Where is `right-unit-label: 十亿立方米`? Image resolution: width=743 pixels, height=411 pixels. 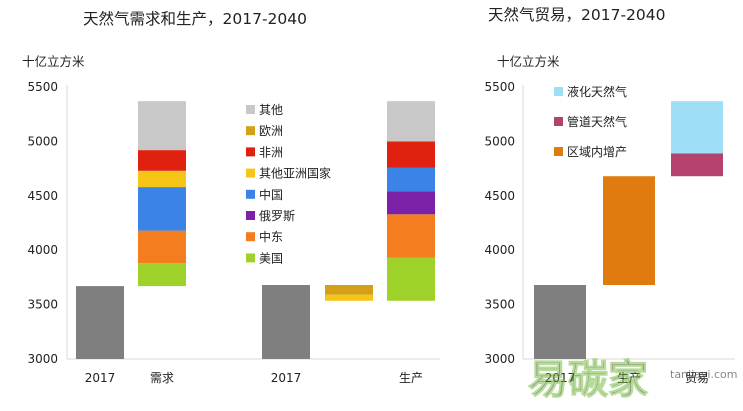 right-unit-label: 十亿立方米 is located at coordinates (528, 61).